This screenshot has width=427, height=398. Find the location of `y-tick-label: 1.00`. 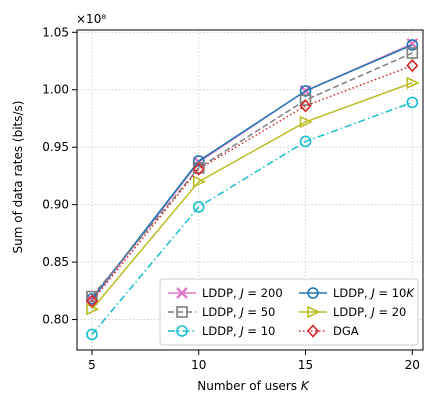

y-tick-label: 1.00 is located at coordinates (55, 90).